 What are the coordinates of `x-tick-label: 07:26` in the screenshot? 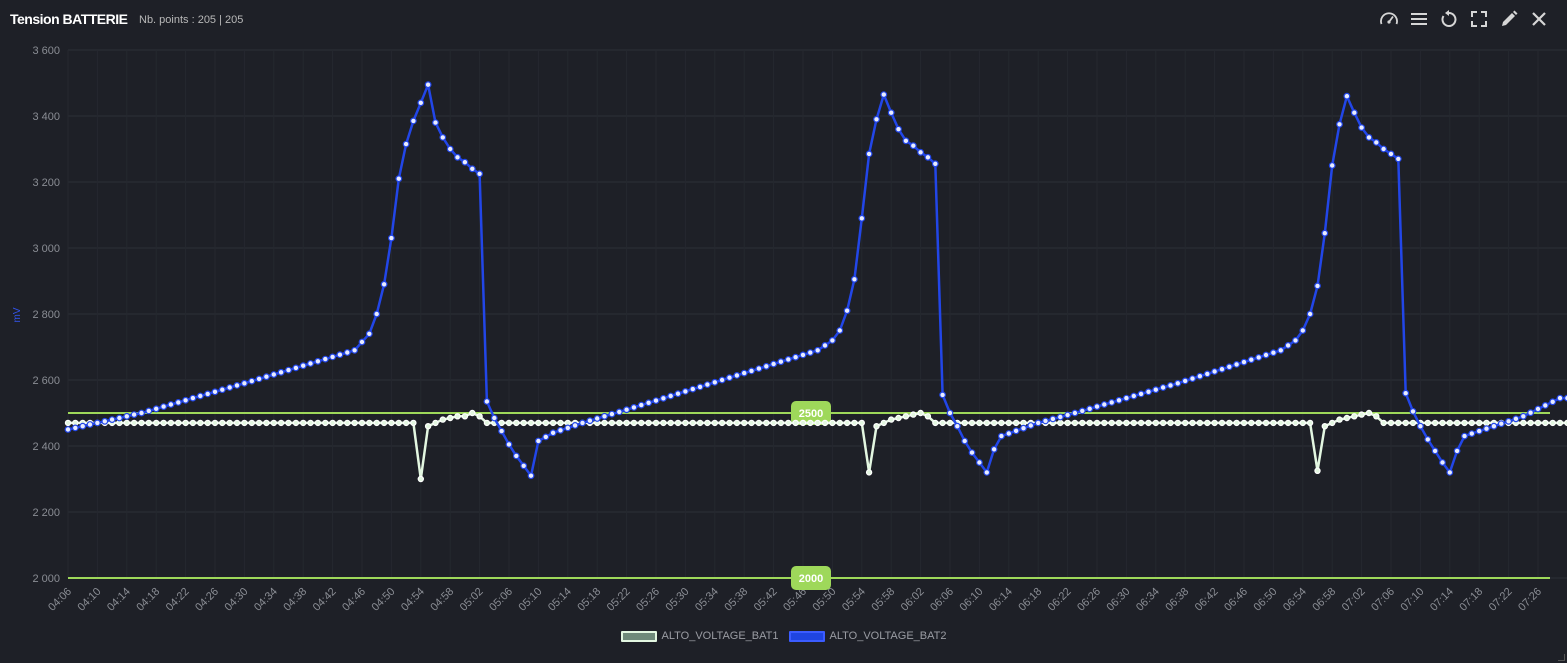 It's located at (1530, 600).